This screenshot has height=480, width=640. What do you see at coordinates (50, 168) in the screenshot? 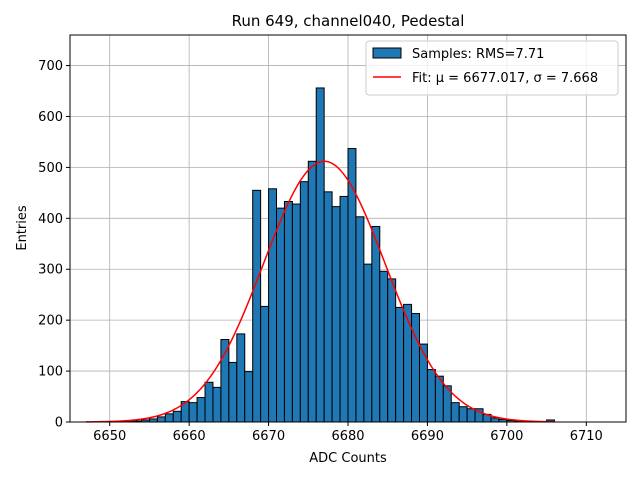
I see `y-tick-label: 500` at bounding box center [50, 168].